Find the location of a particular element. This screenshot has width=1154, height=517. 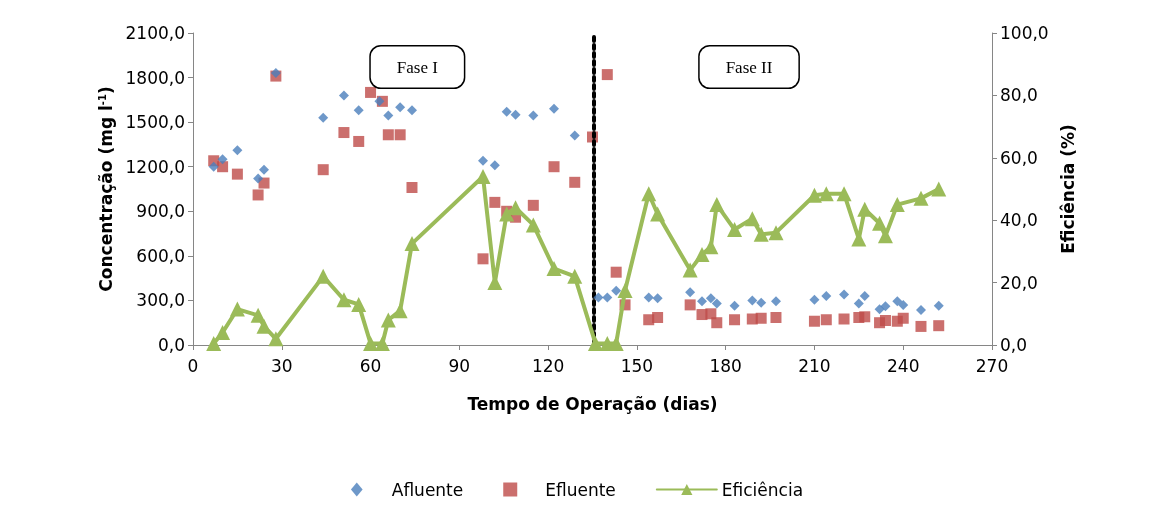

y2-tick-label: 100,0 is located at coordinates (1024, 33).